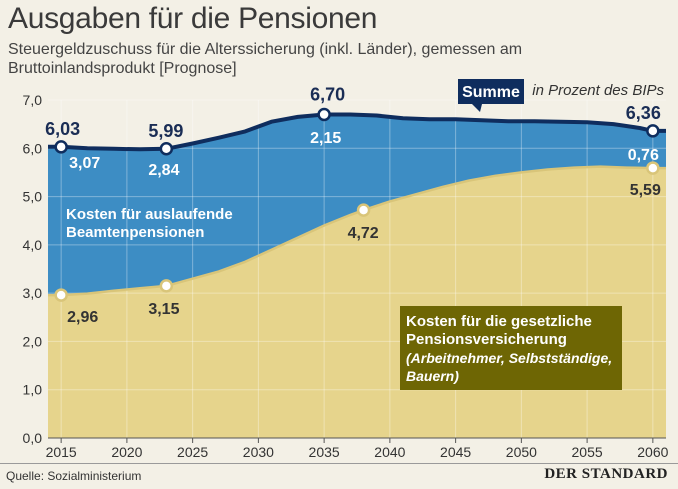 The height and width of the screenshot is (489, 678). What do you see at coordinates (643, 113) in the screenshot?
I see `summe-value-label: 6,36` at bounding box center [643, 113].